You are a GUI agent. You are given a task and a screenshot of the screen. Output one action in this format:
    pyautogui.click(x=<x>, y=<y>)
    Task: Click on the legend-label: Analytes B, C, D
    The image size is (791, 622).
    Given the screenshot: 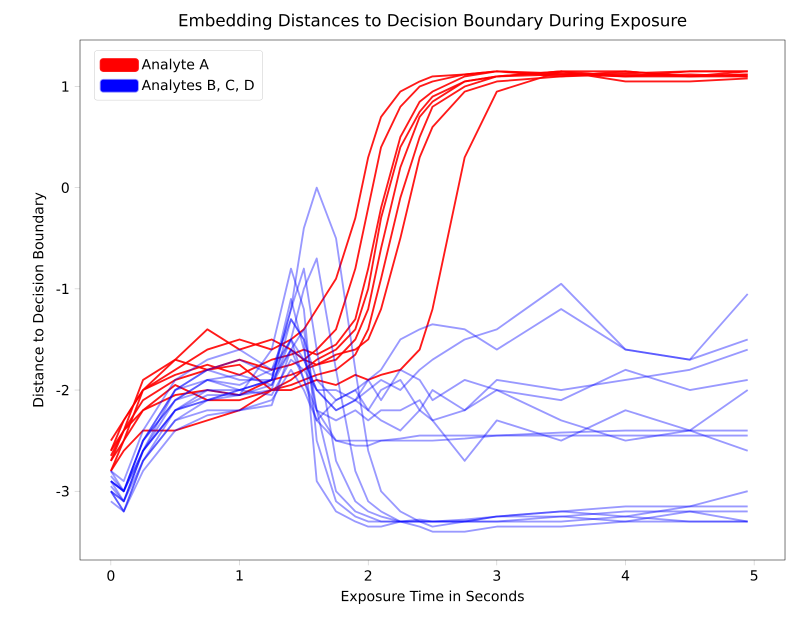 What is the action you would take?
    pyautogui.click(x=198, y=86)
    